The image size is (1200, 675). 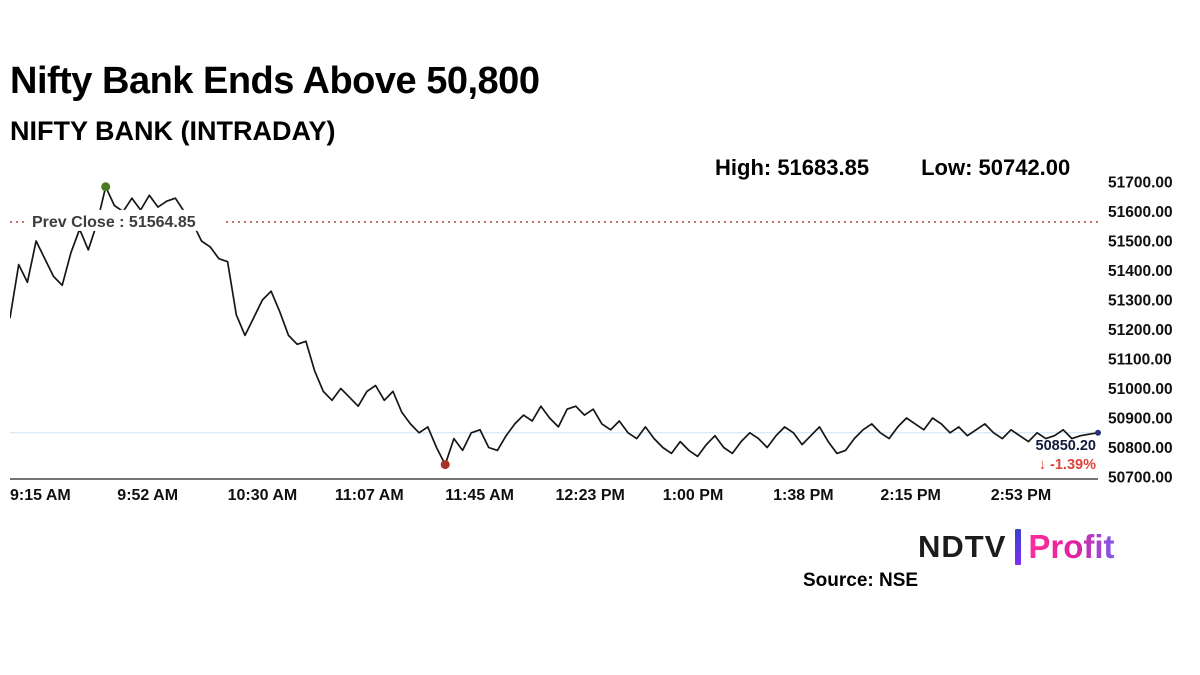 What do you see at coordinates (910, 495) in the screenshot?
I see `x-axis-tick-label: 2:15 PM` at bounding box center [910, 495].